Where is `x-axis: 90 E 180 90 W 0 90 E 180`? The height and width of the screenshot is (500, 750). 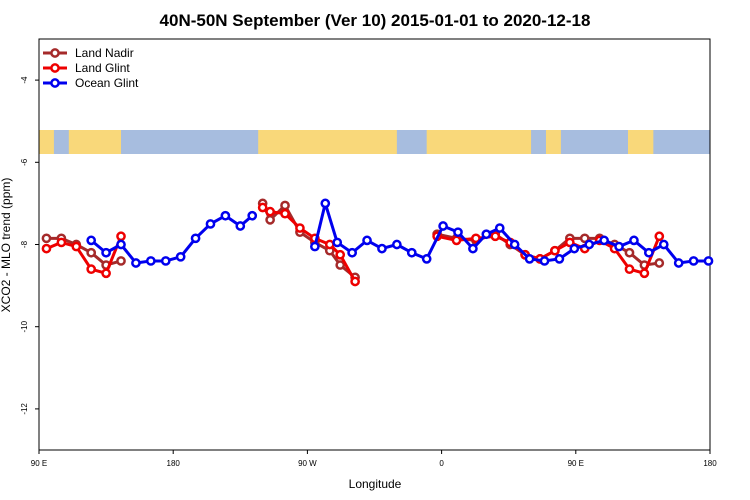
x-axis: 90 E 180 90 W 0 90 E 180 is located at coordinates (374, 459).